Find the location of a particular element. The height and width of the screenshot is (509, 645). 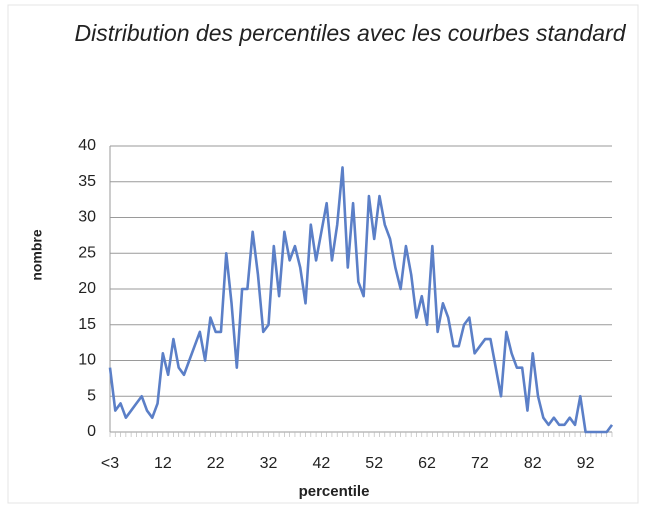

x-tick-label: 42 is located at coordinates (321, 463).